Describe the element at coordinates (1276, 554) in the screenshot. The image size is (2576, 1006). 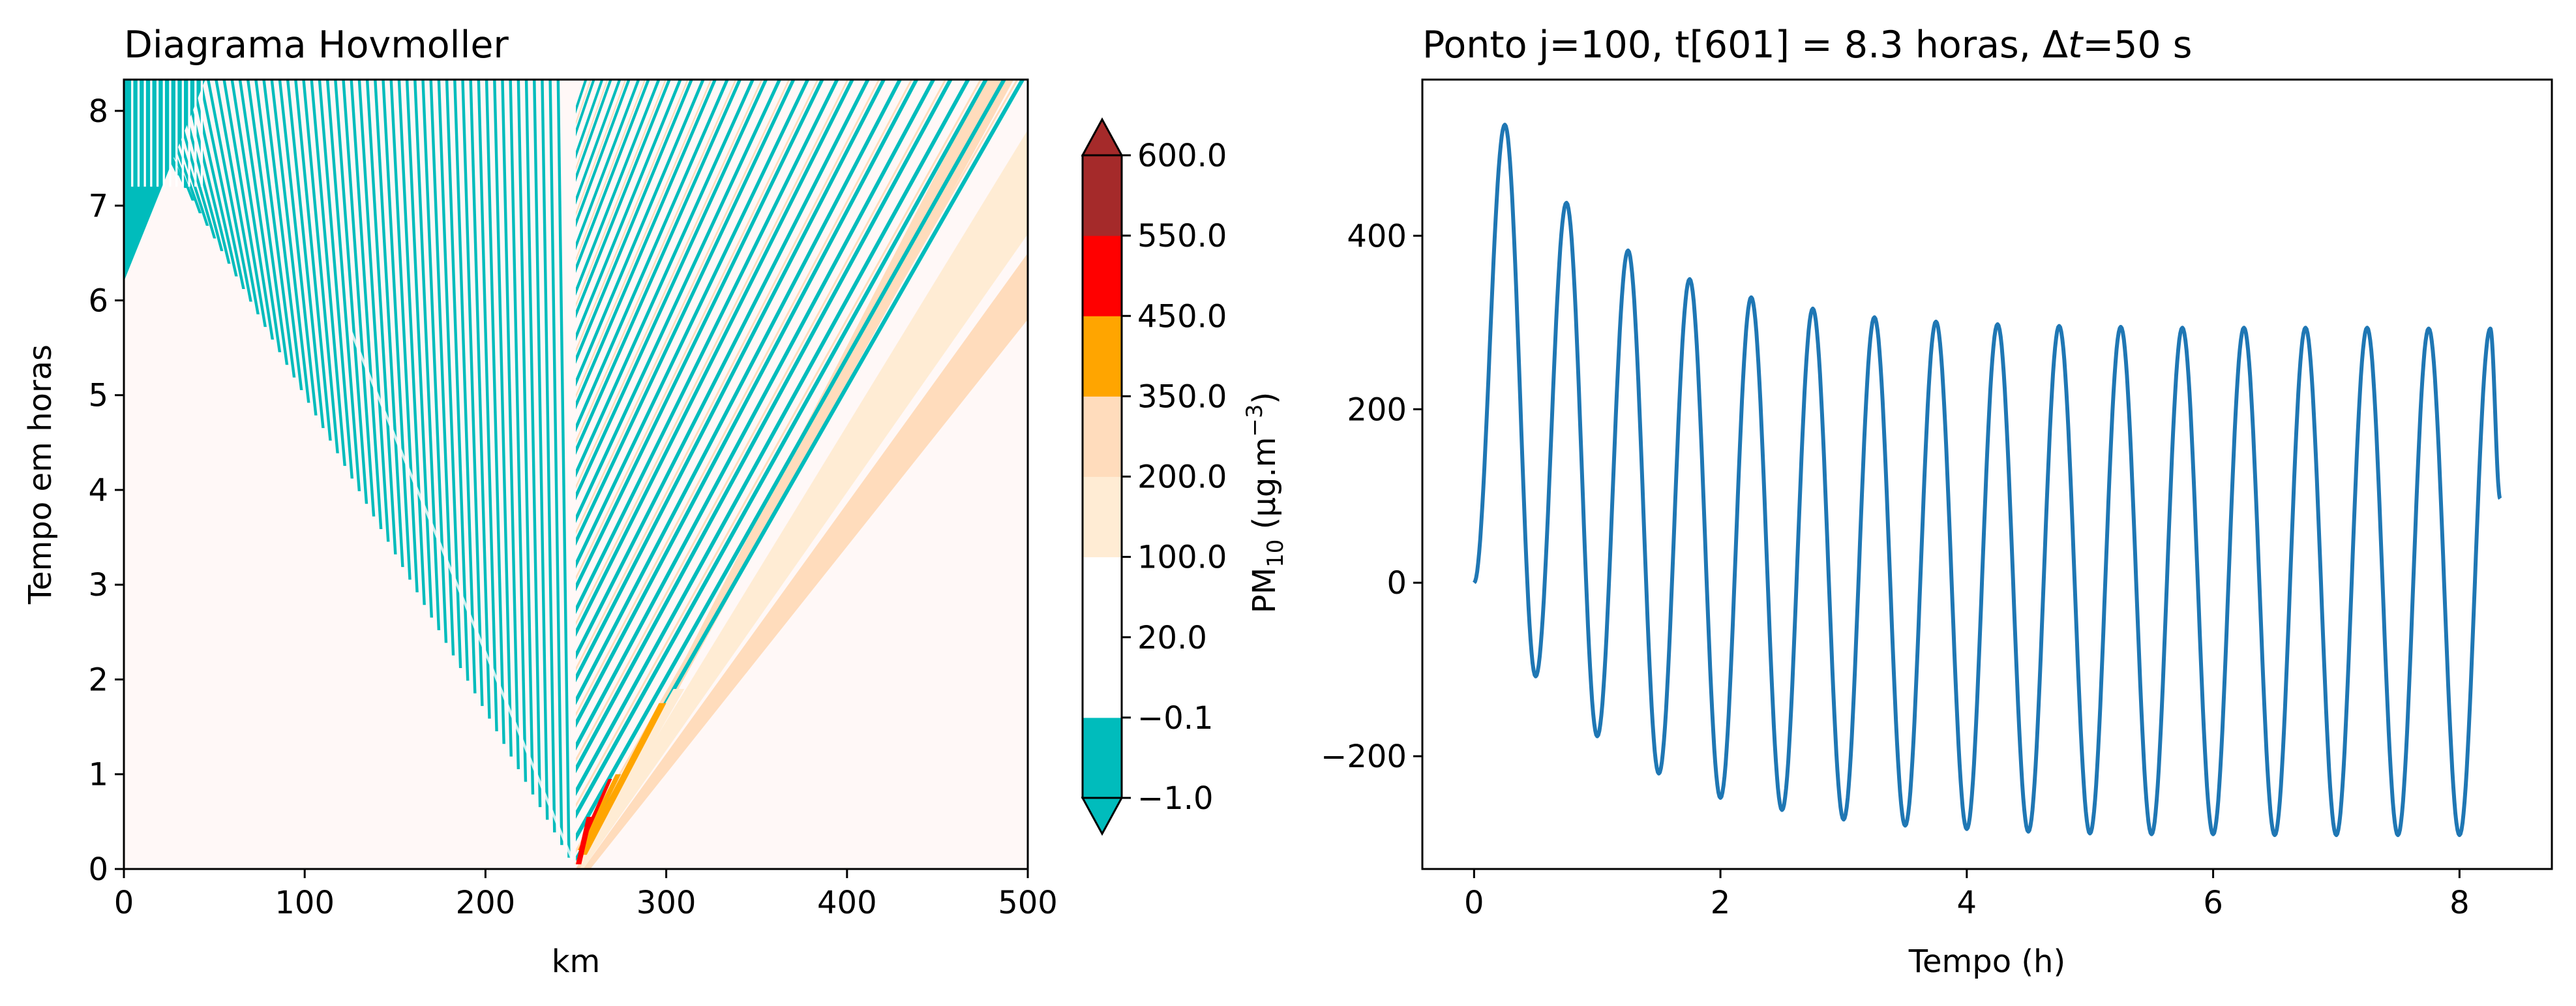
I see `colorbar-label-sub: 10` at that location.